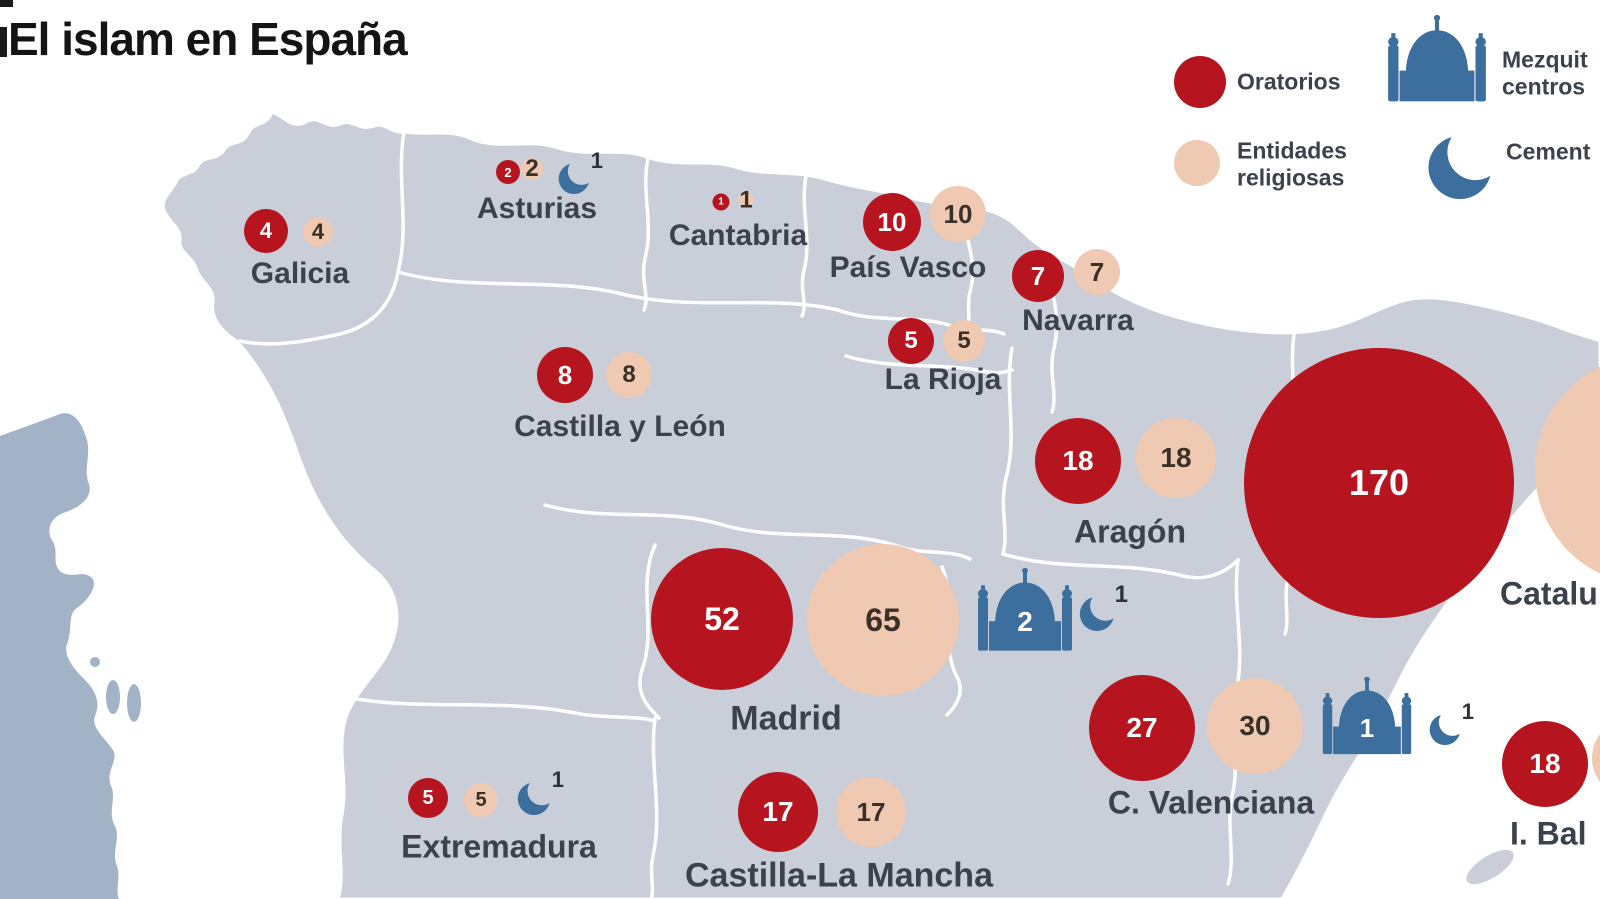  What do you see at coordinates (266, 231) in the screenshot?
I see `oratorios-circle: 4` at bounding box center [266, 231].